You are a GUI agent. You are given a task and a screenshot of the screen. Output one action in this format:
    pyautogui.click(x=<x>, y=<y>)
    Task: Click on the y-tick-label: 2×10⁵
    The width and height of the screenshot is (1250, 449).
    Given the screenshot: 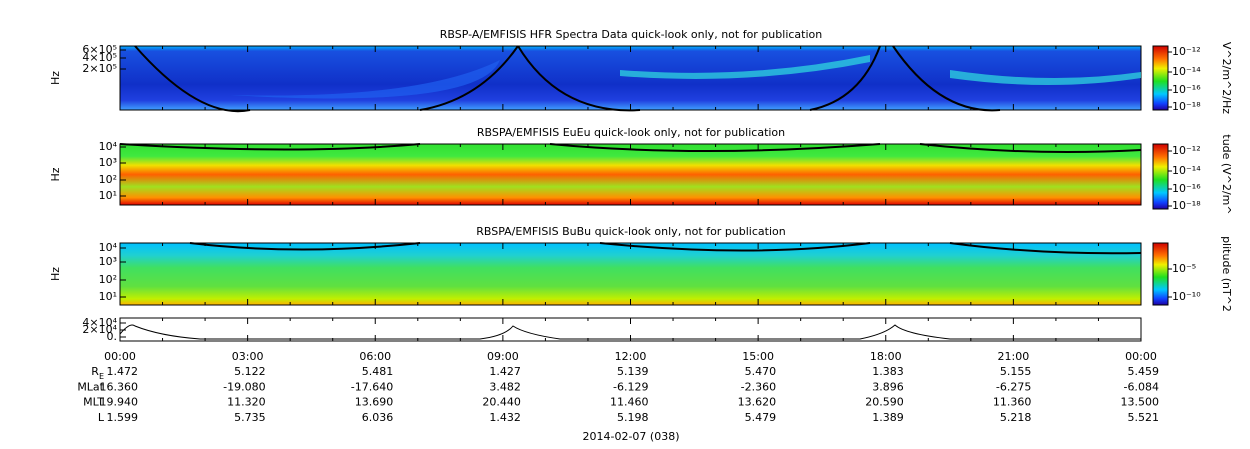 What is the action you would take?
    pyautogui.click(x=99, y=68)
    